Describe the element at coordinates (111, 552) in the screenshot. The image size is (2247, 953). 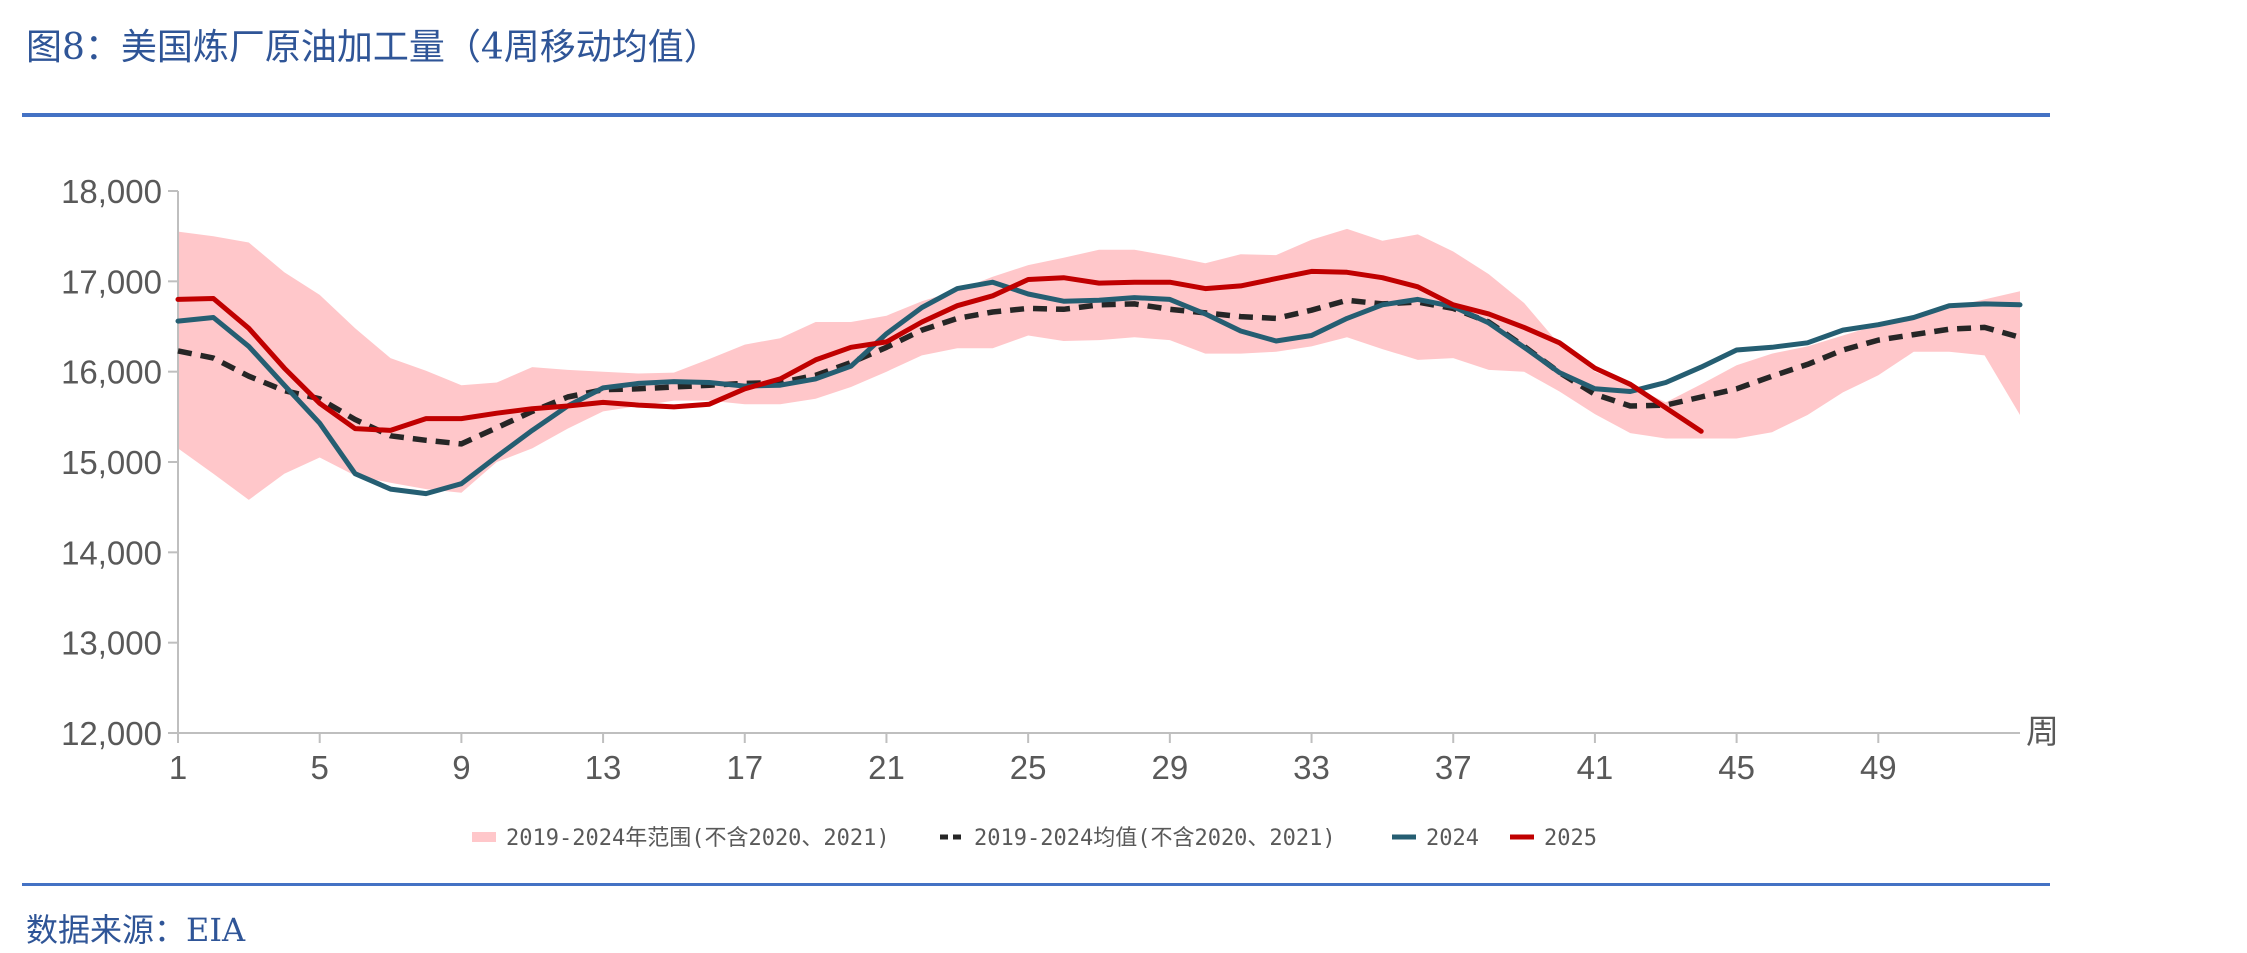
I see `y-tick-label: 14,000` at that location.